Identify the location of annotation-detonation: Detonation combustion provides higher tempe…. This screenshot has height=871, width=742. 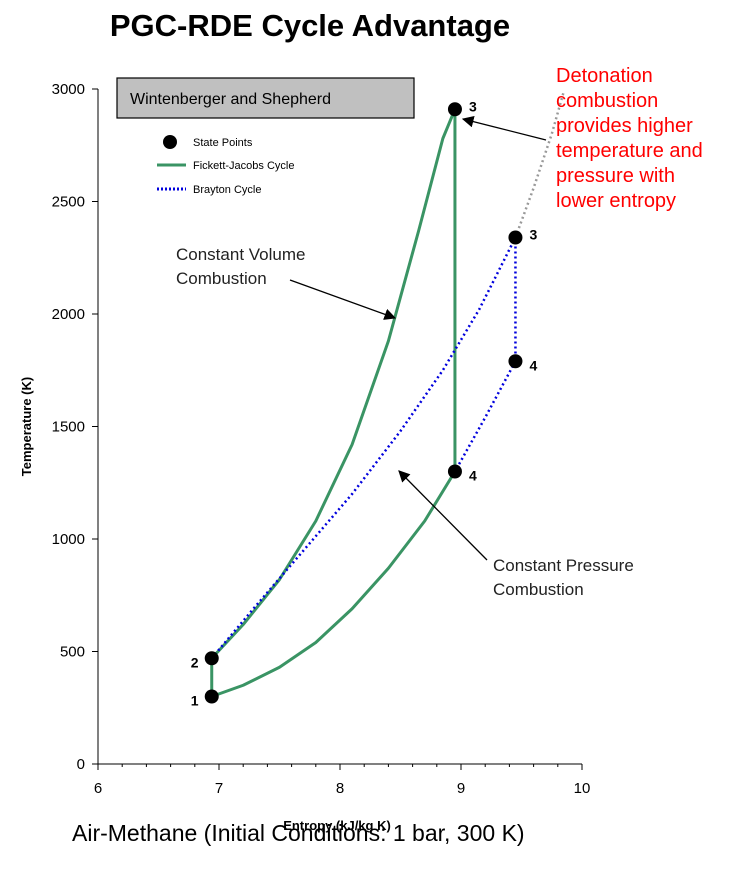
(629, 138).